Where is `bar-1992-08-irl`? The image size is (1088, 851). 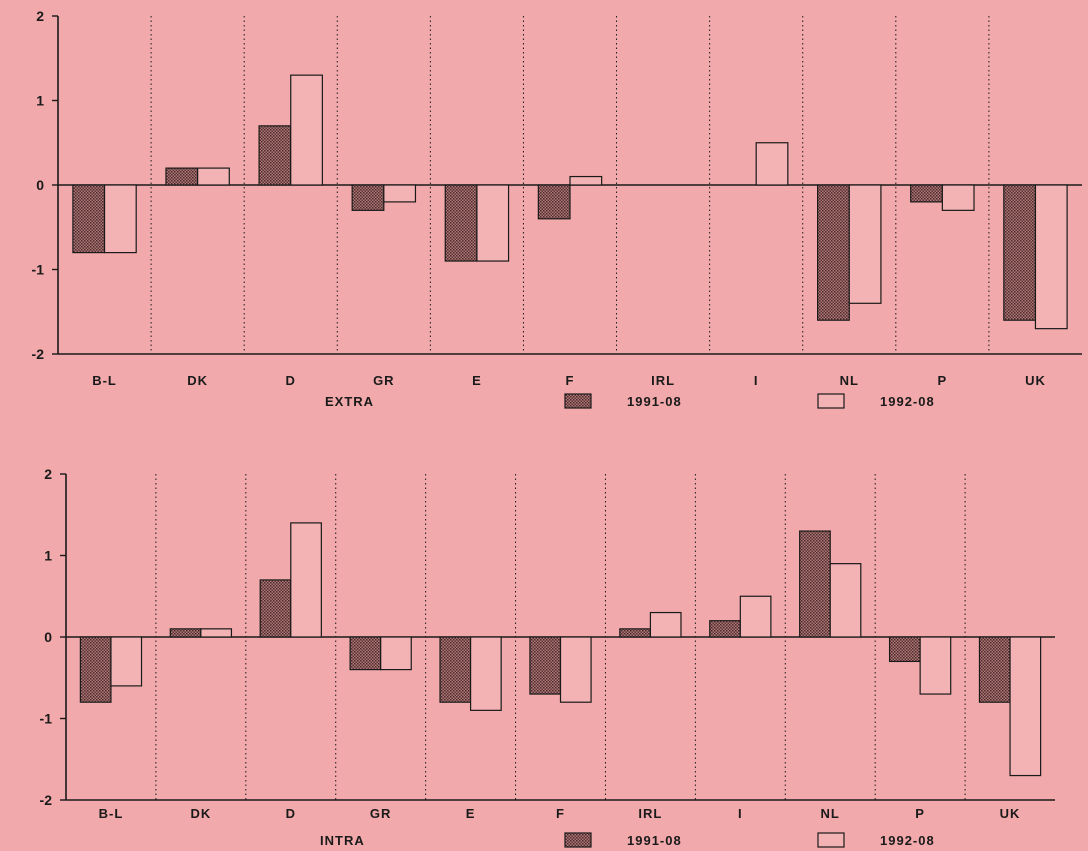 bar-1992-08-irl is located at coordinates (665, 624).